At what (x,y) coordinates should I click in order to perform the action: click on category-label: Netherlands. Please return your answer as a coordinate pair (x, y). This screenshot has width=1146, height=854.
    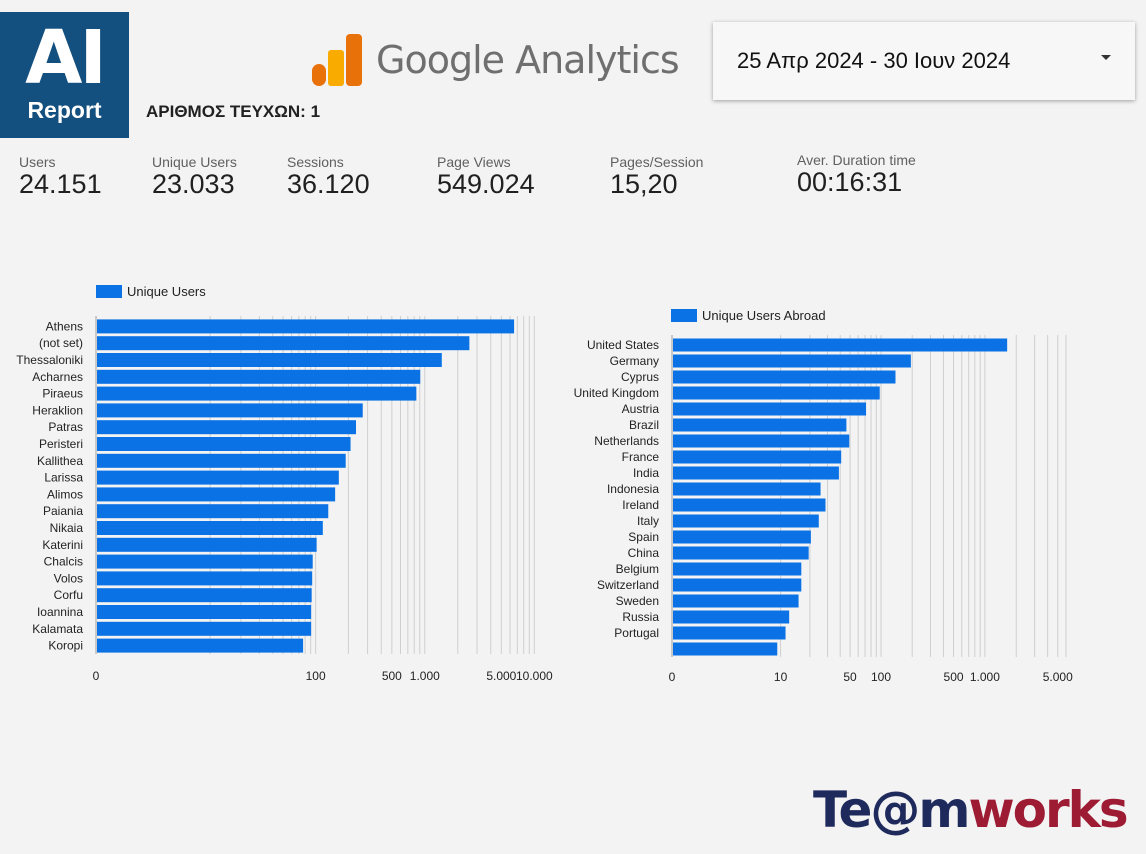
    Looking at the image, I should click on (626, 441).